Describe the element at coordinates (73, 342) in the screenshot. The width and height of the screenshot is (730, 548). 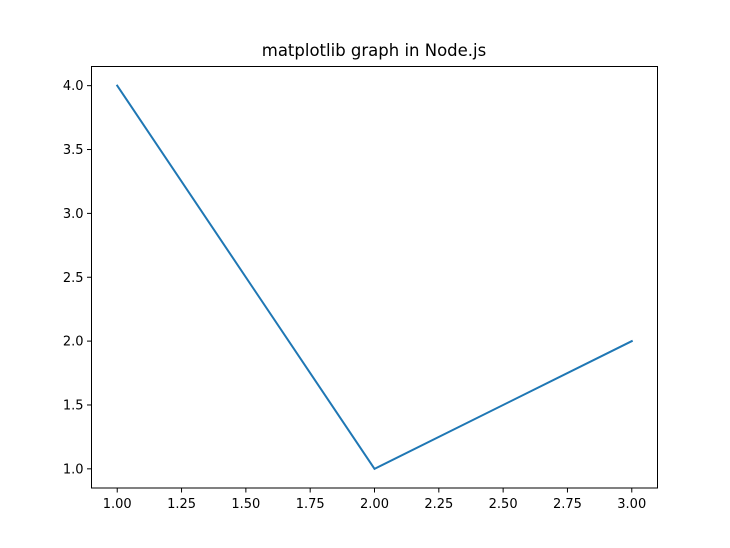
I see `y-tick-label: 2.0` at that location.